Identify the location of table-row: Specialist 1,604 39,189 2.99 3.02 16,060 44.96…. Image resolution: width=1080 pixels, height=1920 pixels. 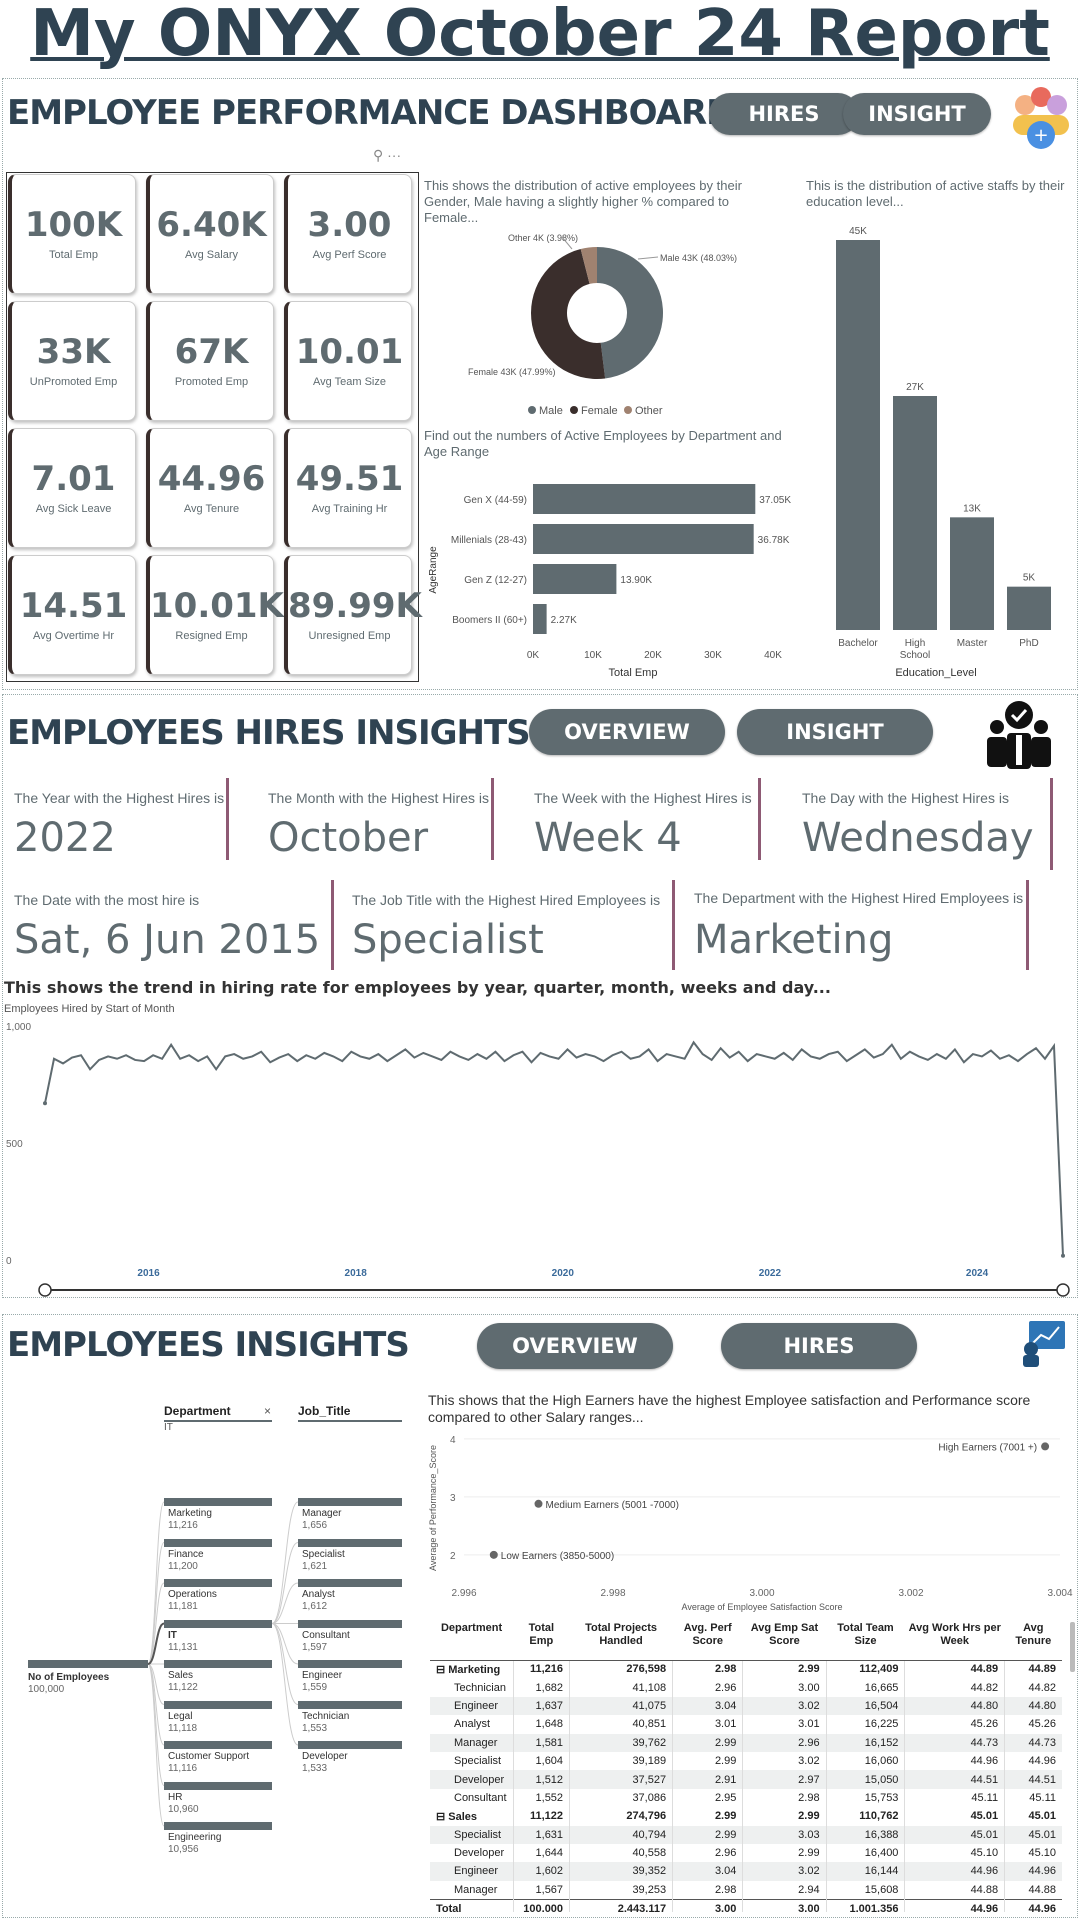
(746, 1761).